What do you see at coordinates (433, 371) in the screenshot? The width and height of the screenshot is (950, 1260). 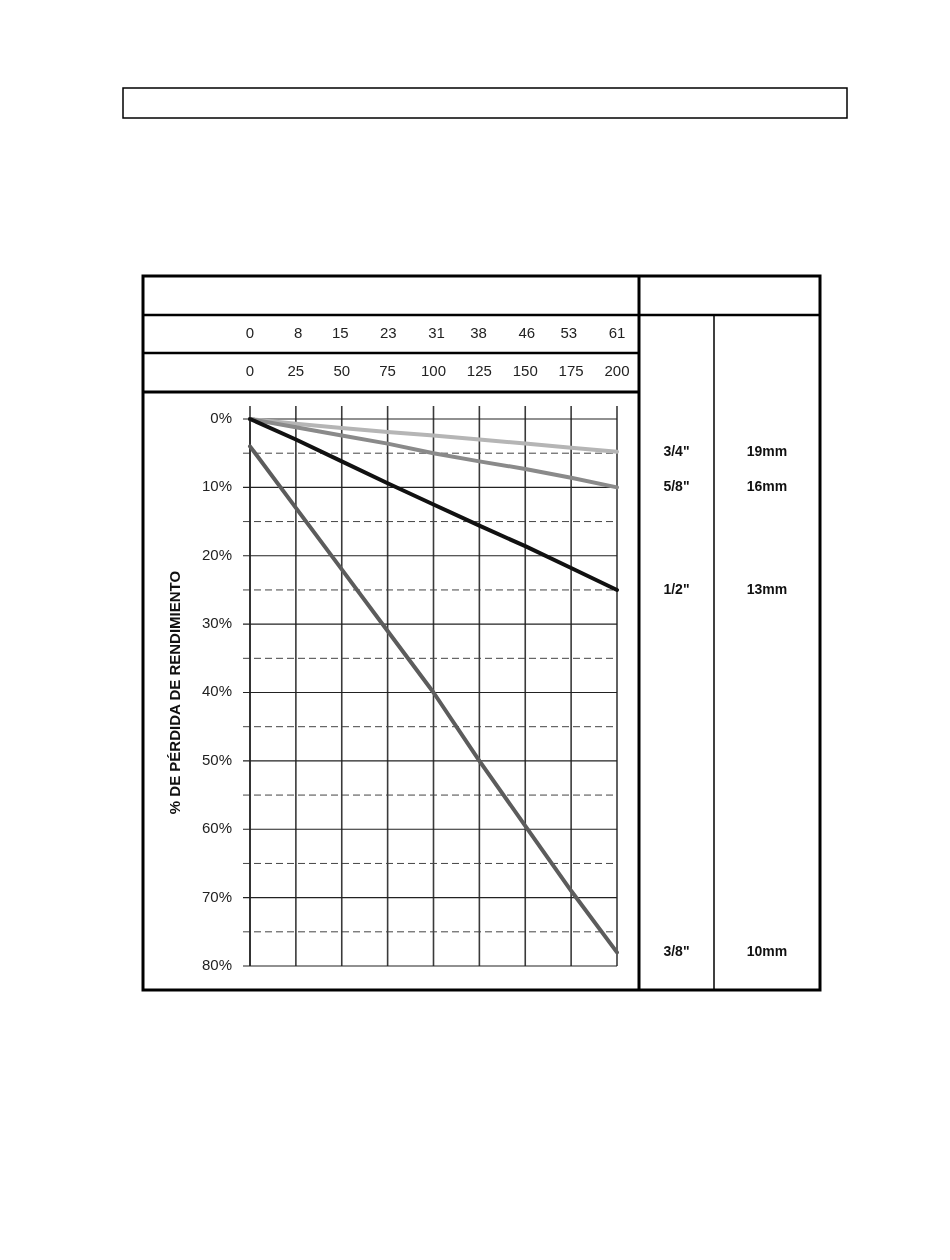 I see `x-tick-label: 100` at bounding box center [433, 371].